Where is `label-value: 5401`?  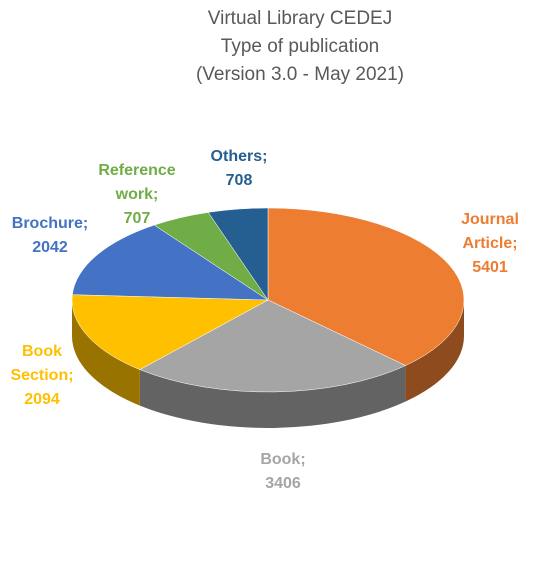 label-value: 5401 is located at coordinates (490, 267).